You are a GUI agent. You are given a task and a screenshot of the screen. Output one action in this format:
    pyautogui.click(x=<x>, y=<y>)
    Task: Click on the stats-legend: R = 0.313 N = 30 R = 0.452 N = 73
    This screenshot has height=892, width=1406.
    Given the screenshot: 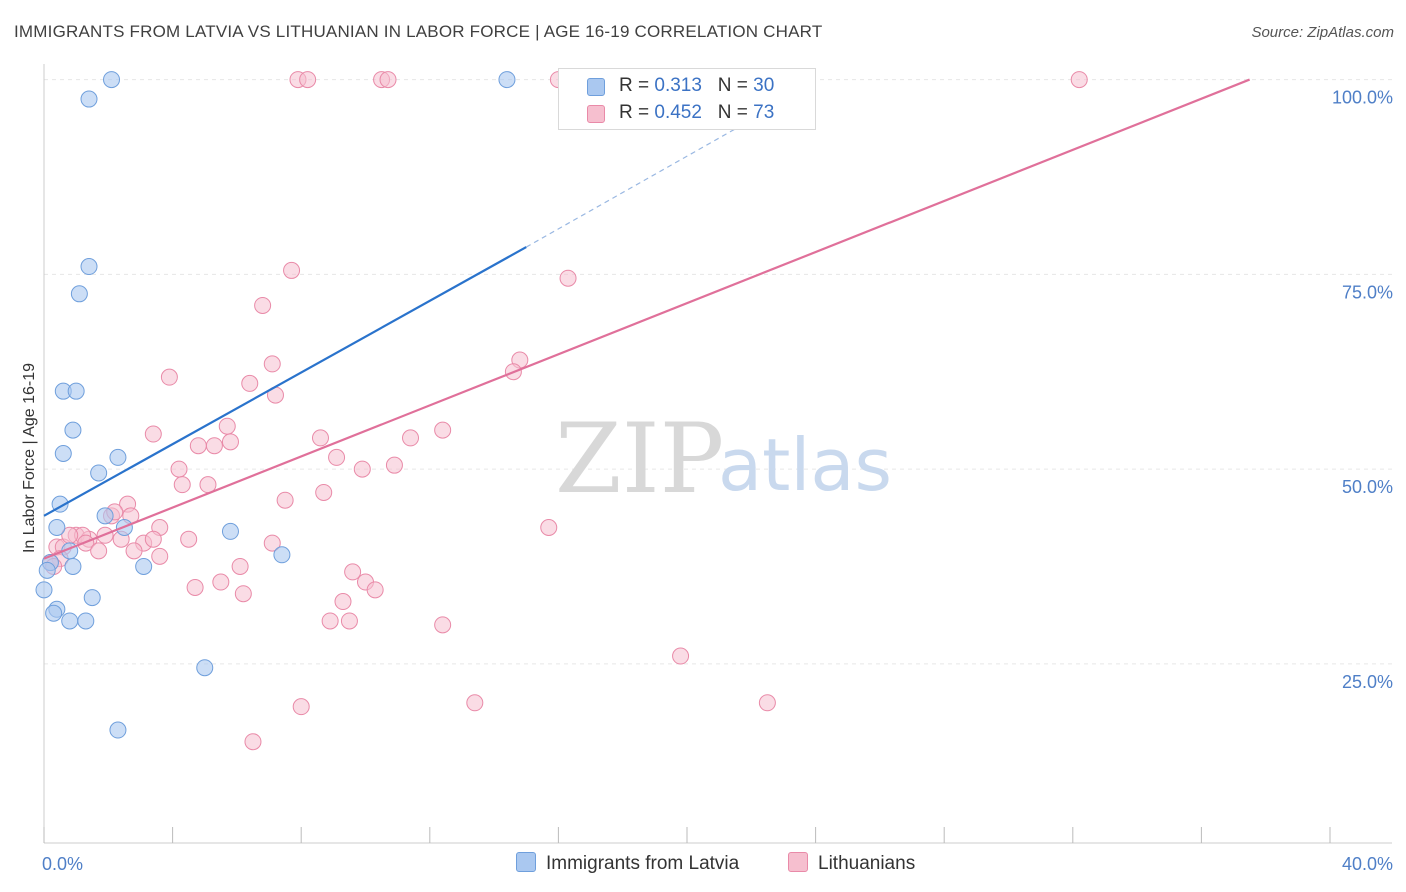 What is the action you would take?
    pyautogui.click(x=687, y=99)
    